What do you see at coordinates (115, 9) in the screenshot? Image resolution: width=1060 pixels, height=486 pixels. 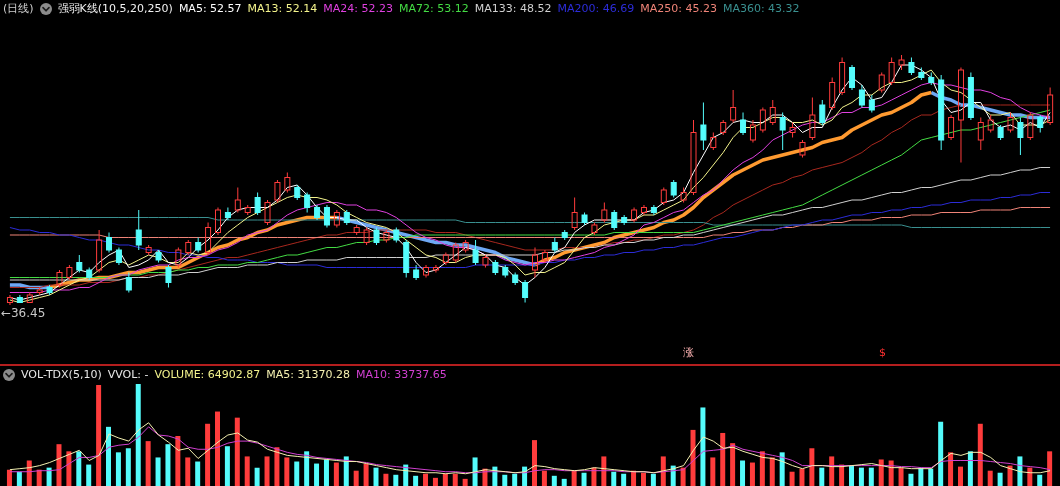 I see `chart-subtitle: 强弱K线(10,5,20,250)` at bounding box center [115, 9].